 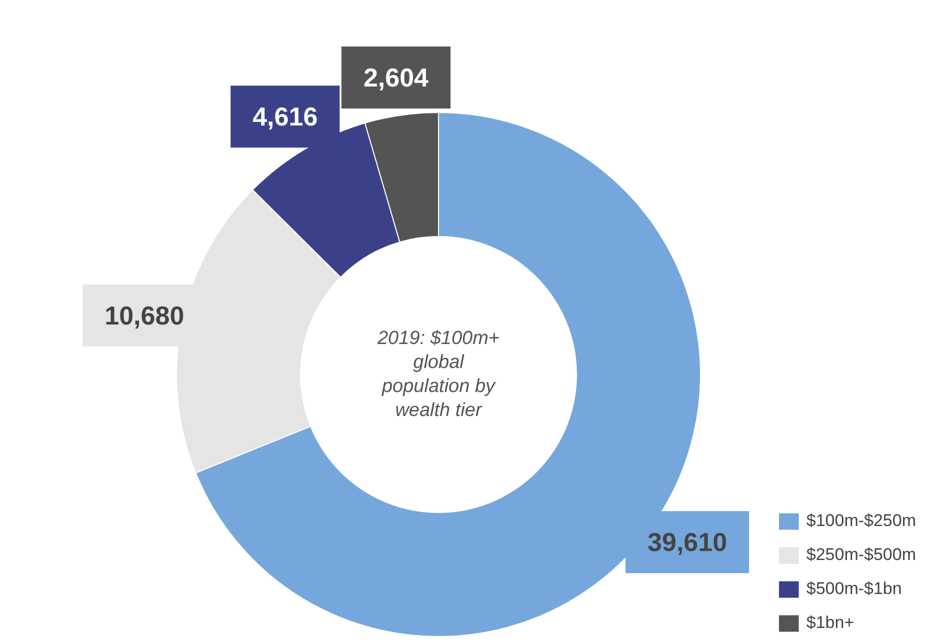 What do you see at coordinates (438, 374) in the screenshot?
I see `text: 2019: $100m+ global population by wealth tier` at bounding box center [438, 374].